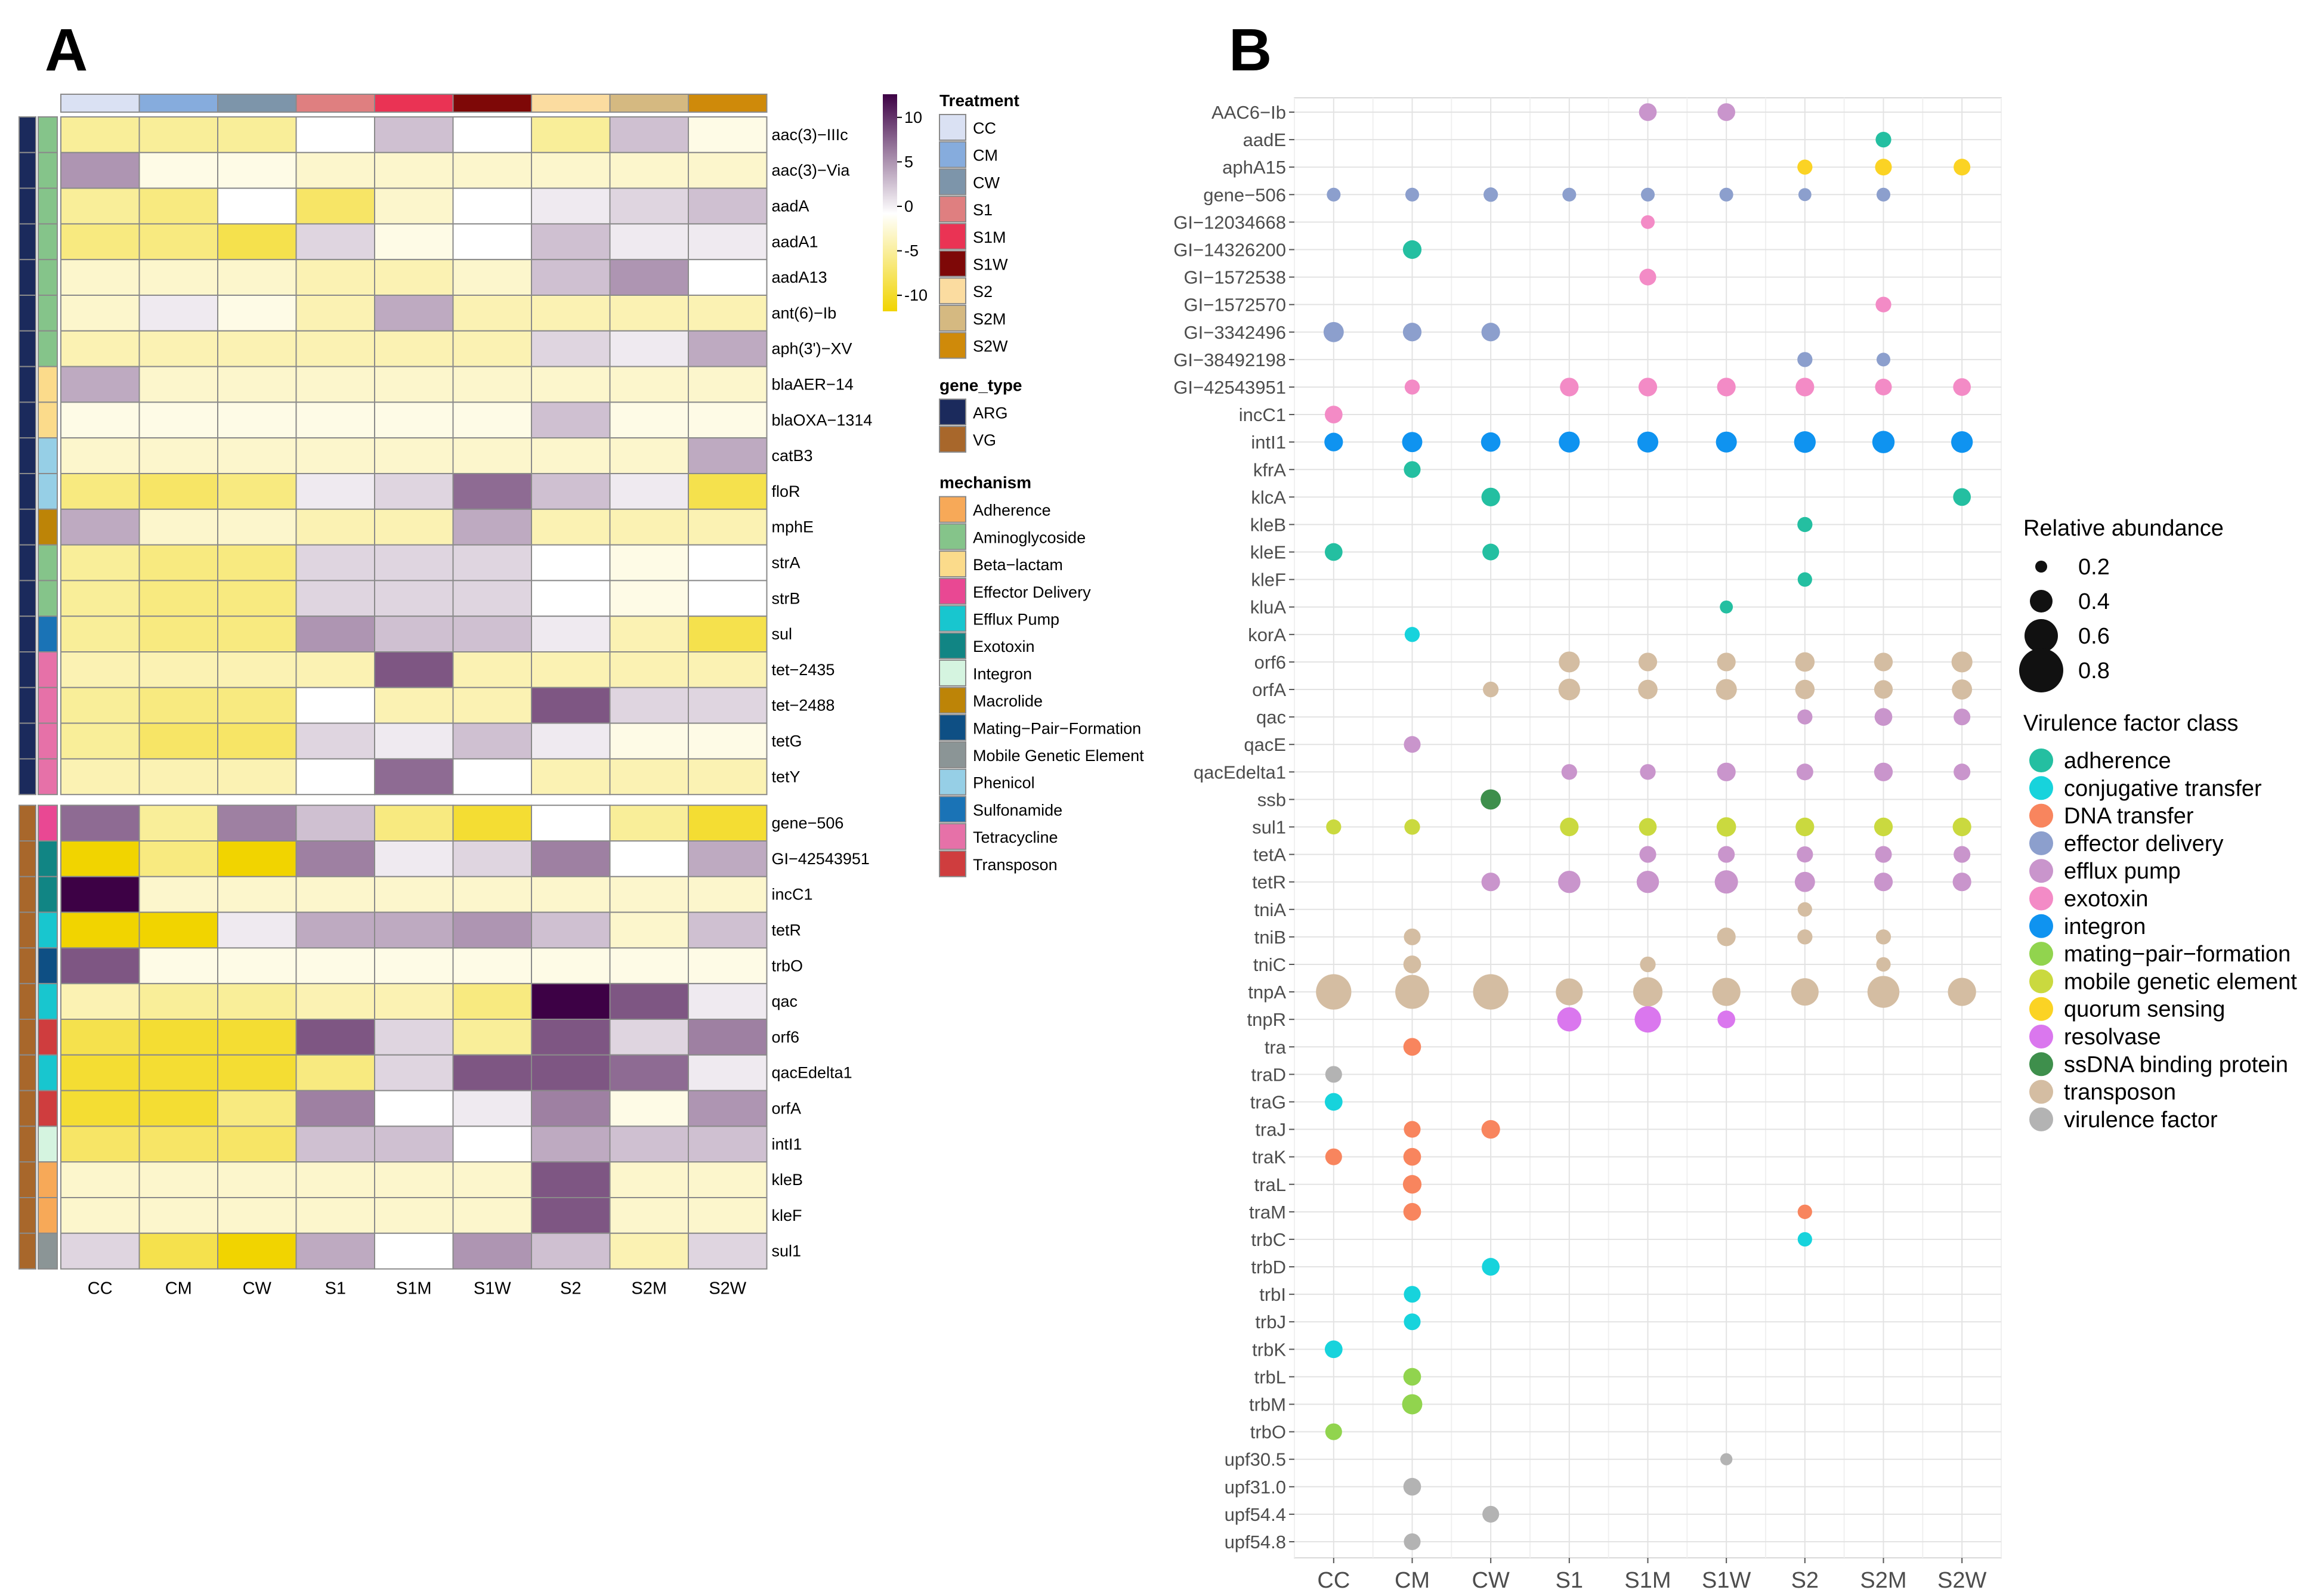  Describe the element at coordinates (1270, 1184) in the screenshot. I see `y-tick-label: traL` at that location.